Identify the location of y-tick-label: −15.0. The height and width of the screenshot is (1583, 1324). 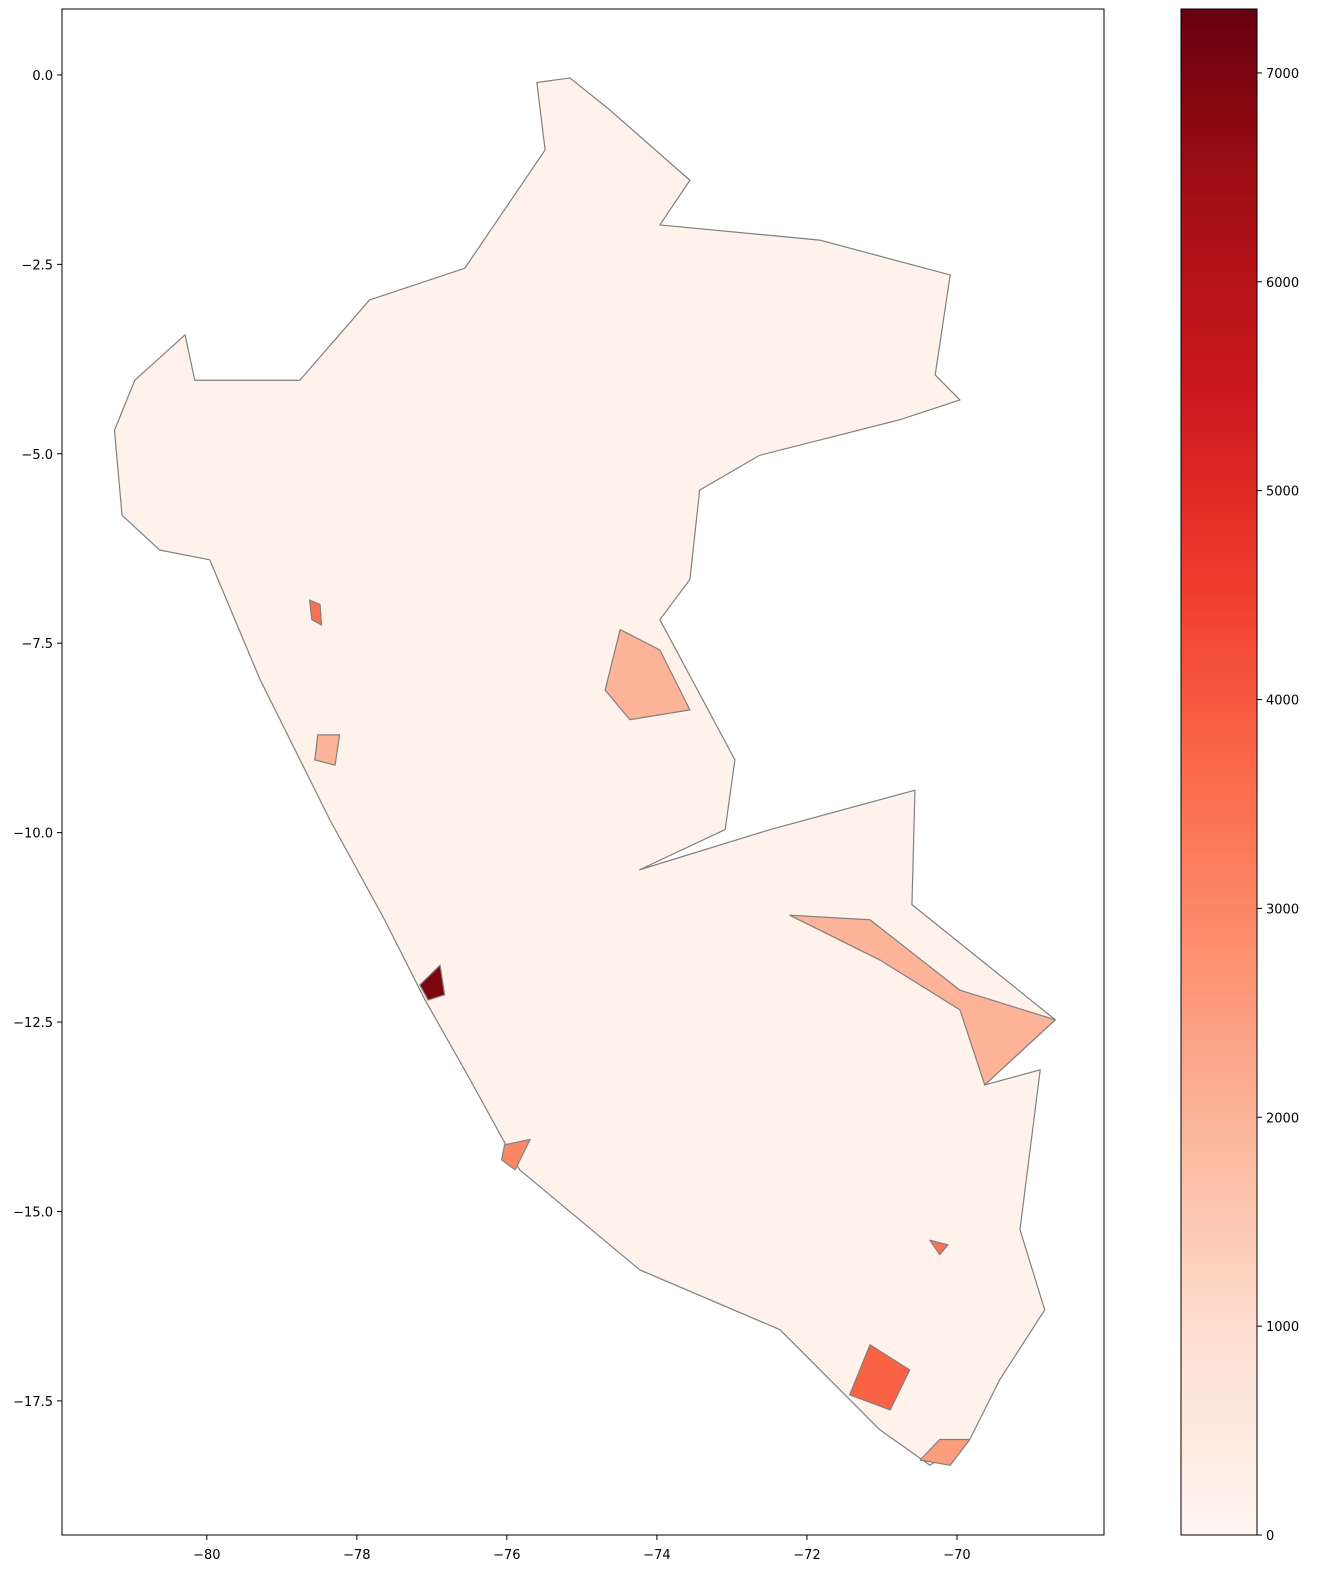
(33, 1212).